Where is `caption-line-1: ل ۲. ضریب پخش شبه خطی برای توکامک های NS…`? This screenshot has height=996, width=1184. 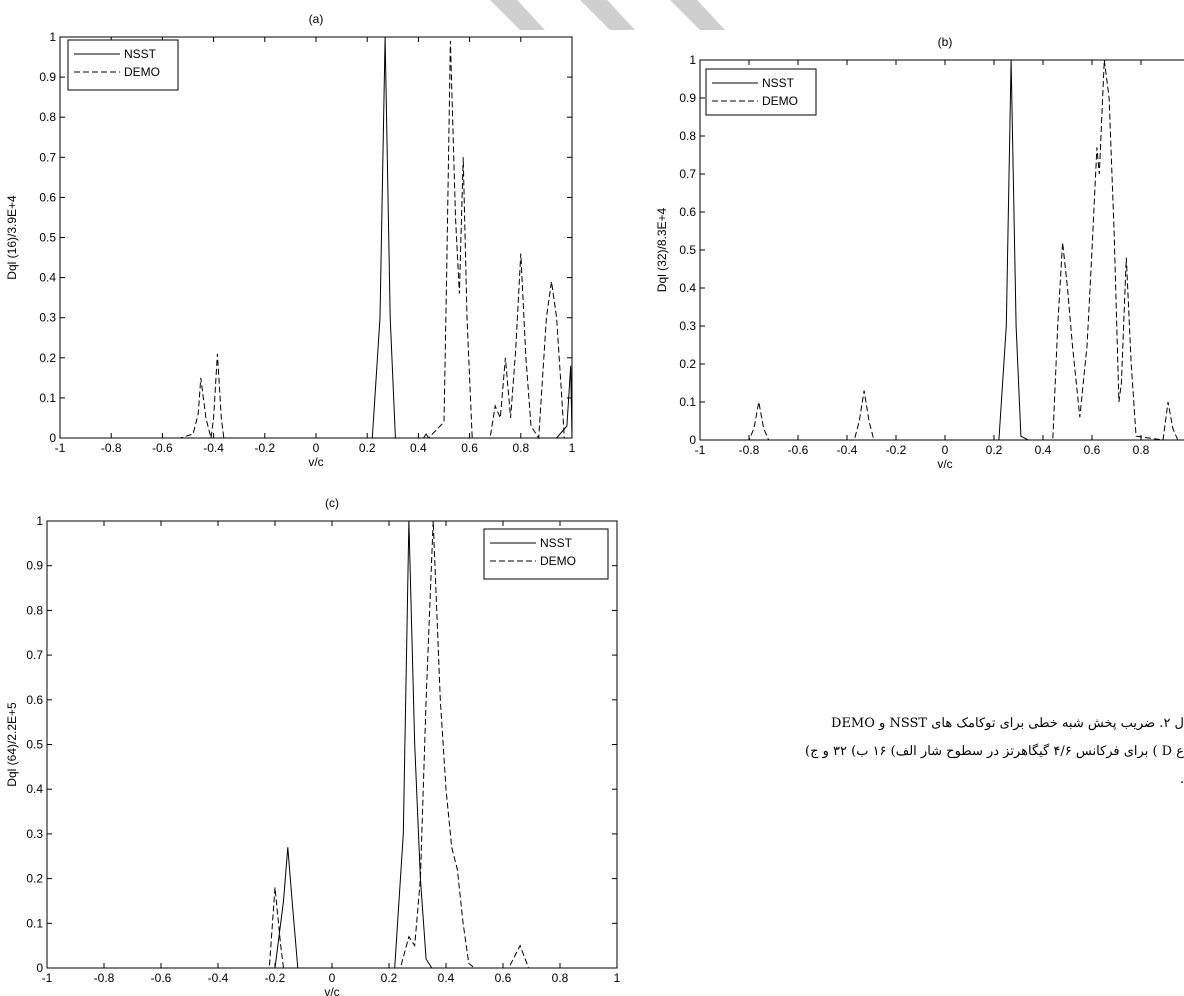
caption-line-1: ل ۲. ضریب پخش شبه خطی برای توکامک های NS… is located at coordinates (1007, 723).